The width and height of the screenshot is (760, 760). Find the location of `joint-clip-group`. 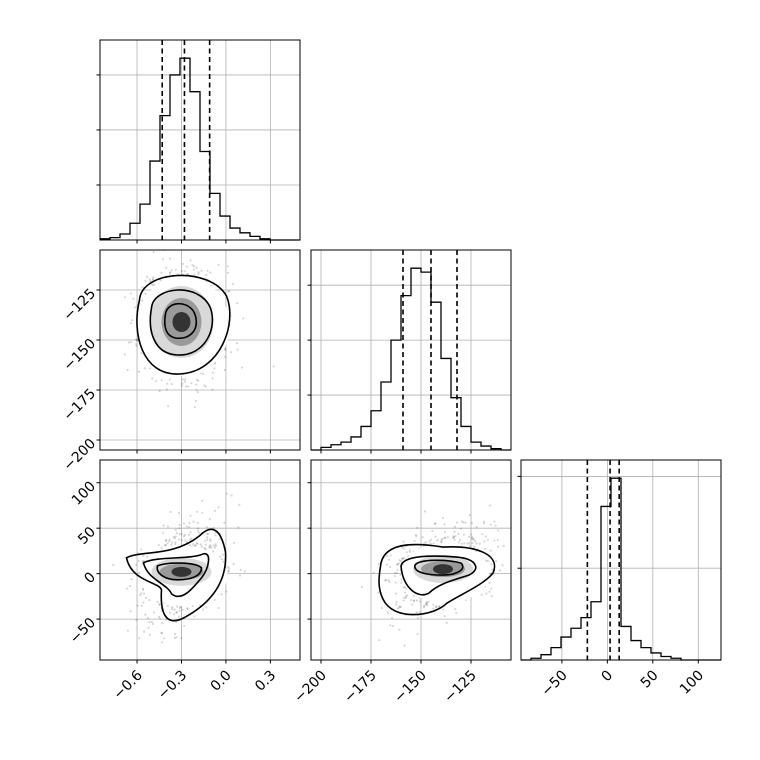

joint-clip-group is located at coordinates (179, 568).